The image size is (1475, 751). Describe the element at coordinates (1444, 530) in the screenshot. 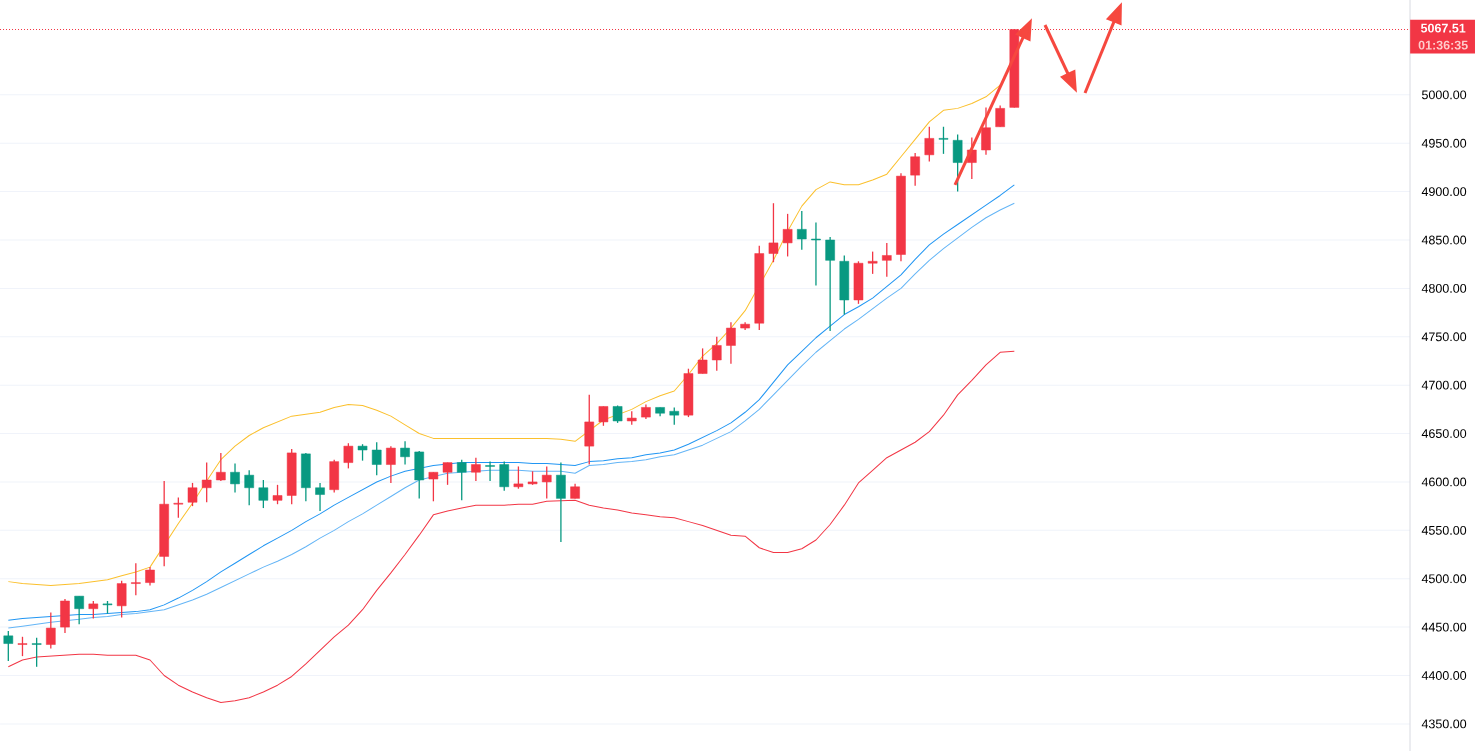

I see `y-tick-label: 4550.00` at that location.